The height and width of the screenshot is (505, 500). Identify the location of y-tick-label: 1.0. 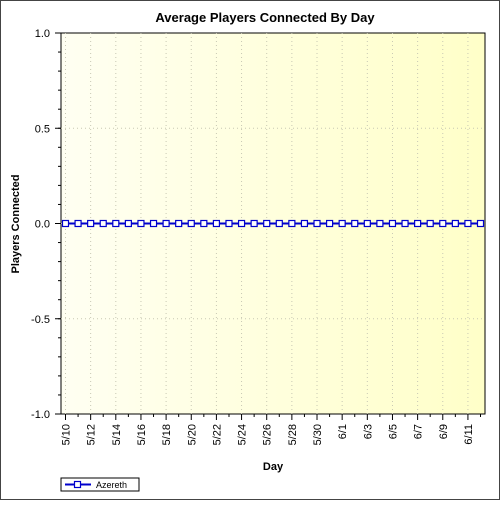
(42, 34).